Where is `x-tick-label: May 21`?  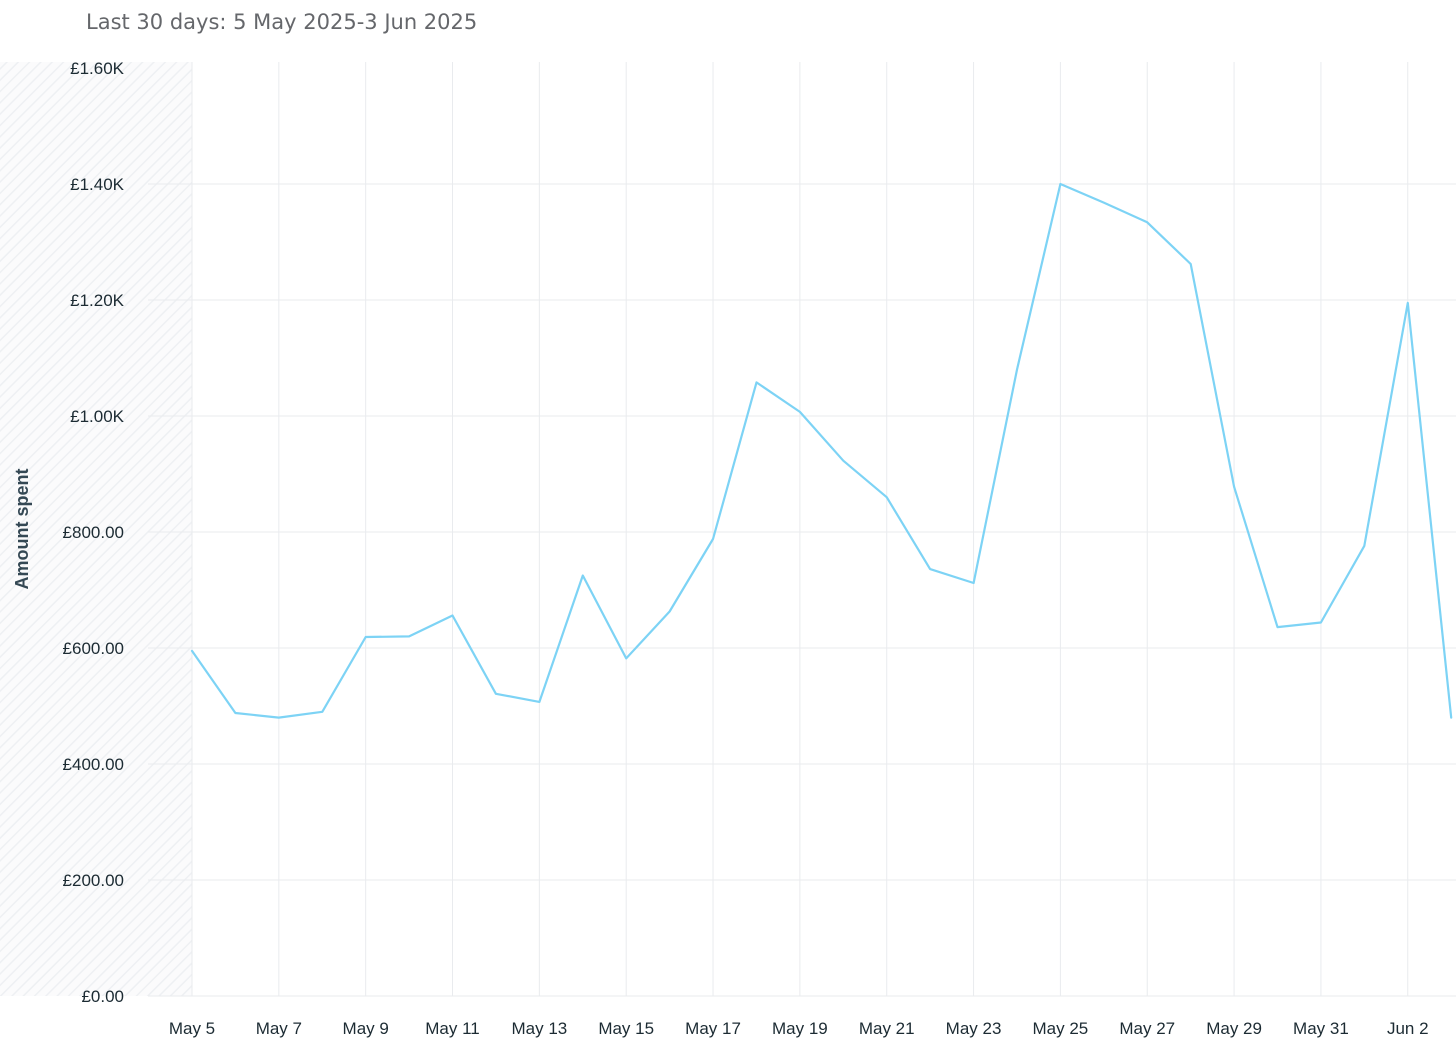 x-tick-label: May 21 is located at coordinates (887, 1028).